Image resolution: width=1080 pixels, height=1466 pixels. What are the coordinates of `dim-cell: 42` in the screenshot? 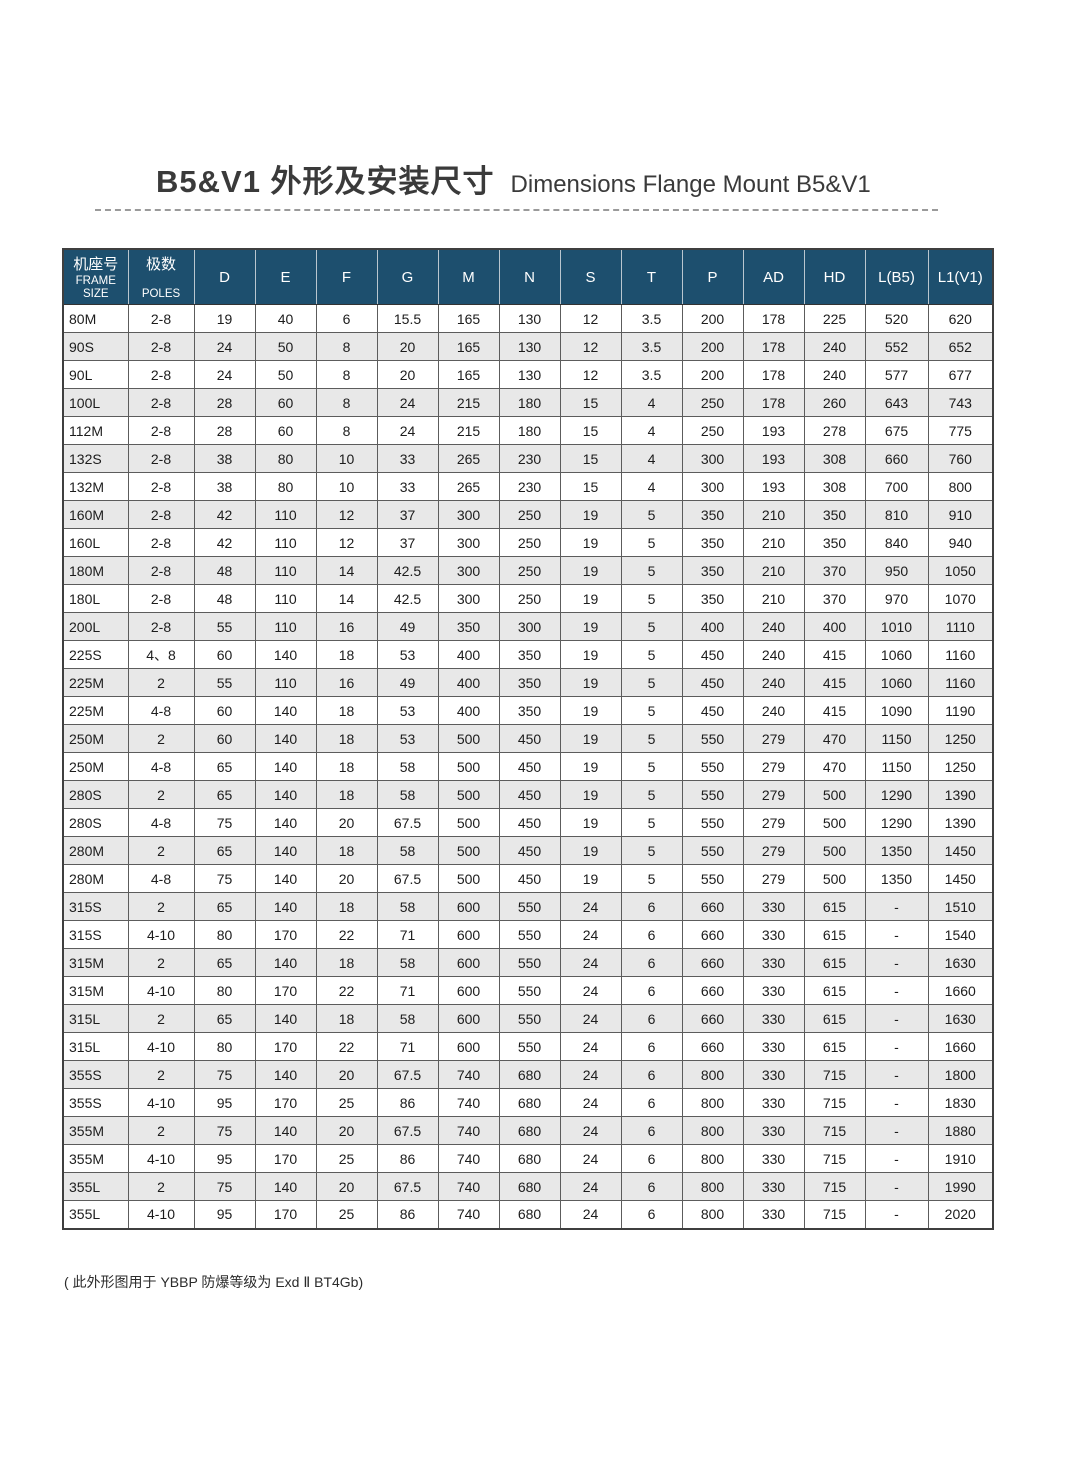 It's located at (224, 514).